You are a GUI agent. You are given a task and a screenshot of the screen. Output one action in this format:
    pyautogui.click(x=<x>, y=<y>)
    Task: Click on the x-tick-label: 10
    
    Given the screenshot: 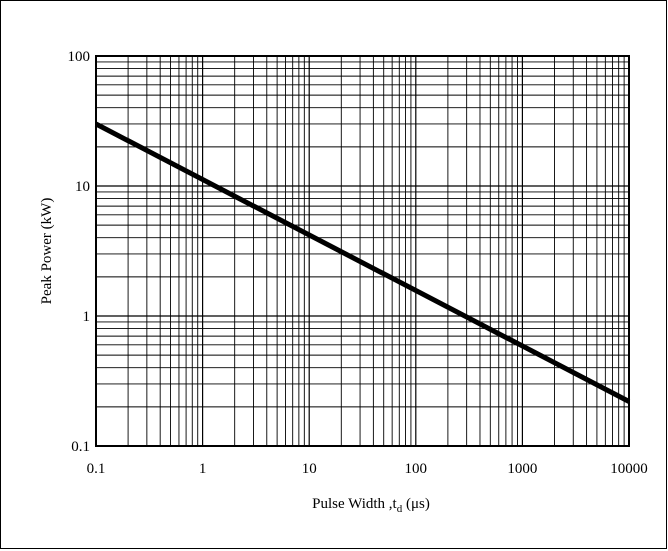 What is the action you would take?
    pyautogui.click(x=309, y=469)
    